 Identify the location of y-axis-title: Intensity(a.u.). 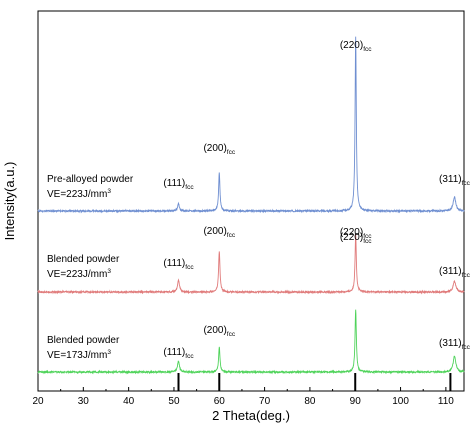
(9, 201).